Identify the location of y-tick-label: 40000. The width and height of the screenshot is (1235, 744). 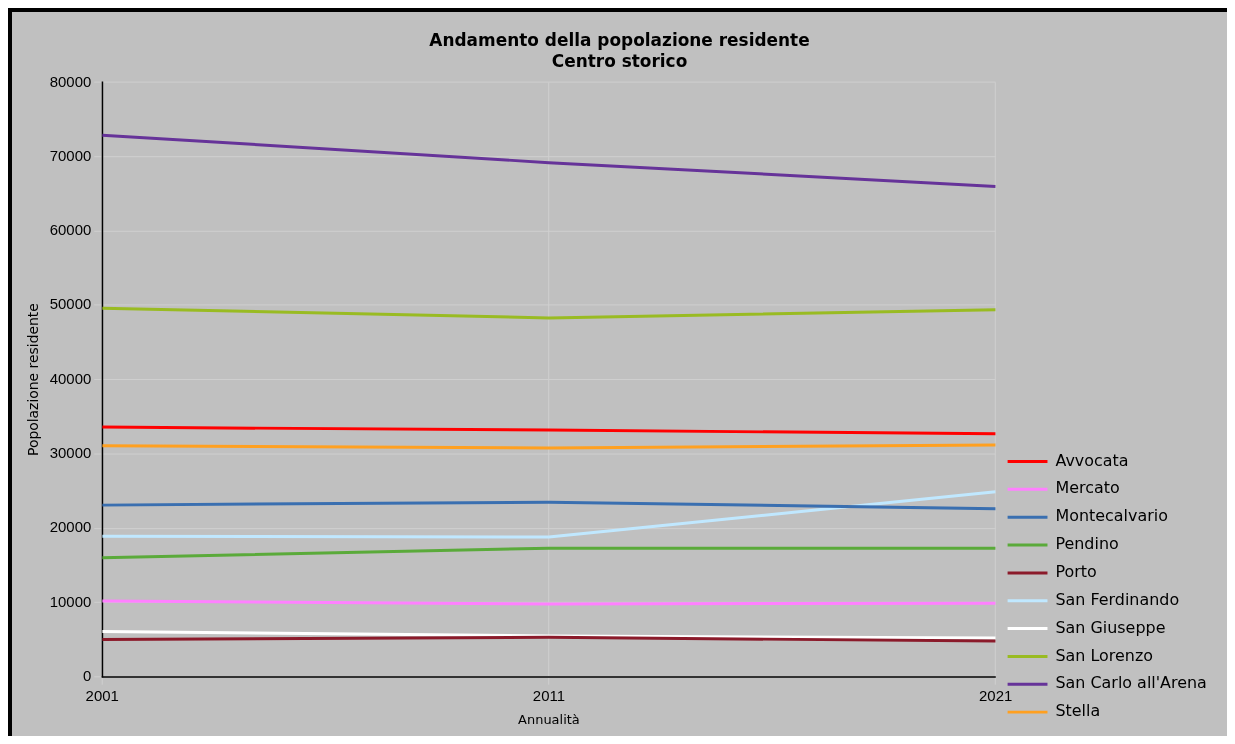
(70, 378).